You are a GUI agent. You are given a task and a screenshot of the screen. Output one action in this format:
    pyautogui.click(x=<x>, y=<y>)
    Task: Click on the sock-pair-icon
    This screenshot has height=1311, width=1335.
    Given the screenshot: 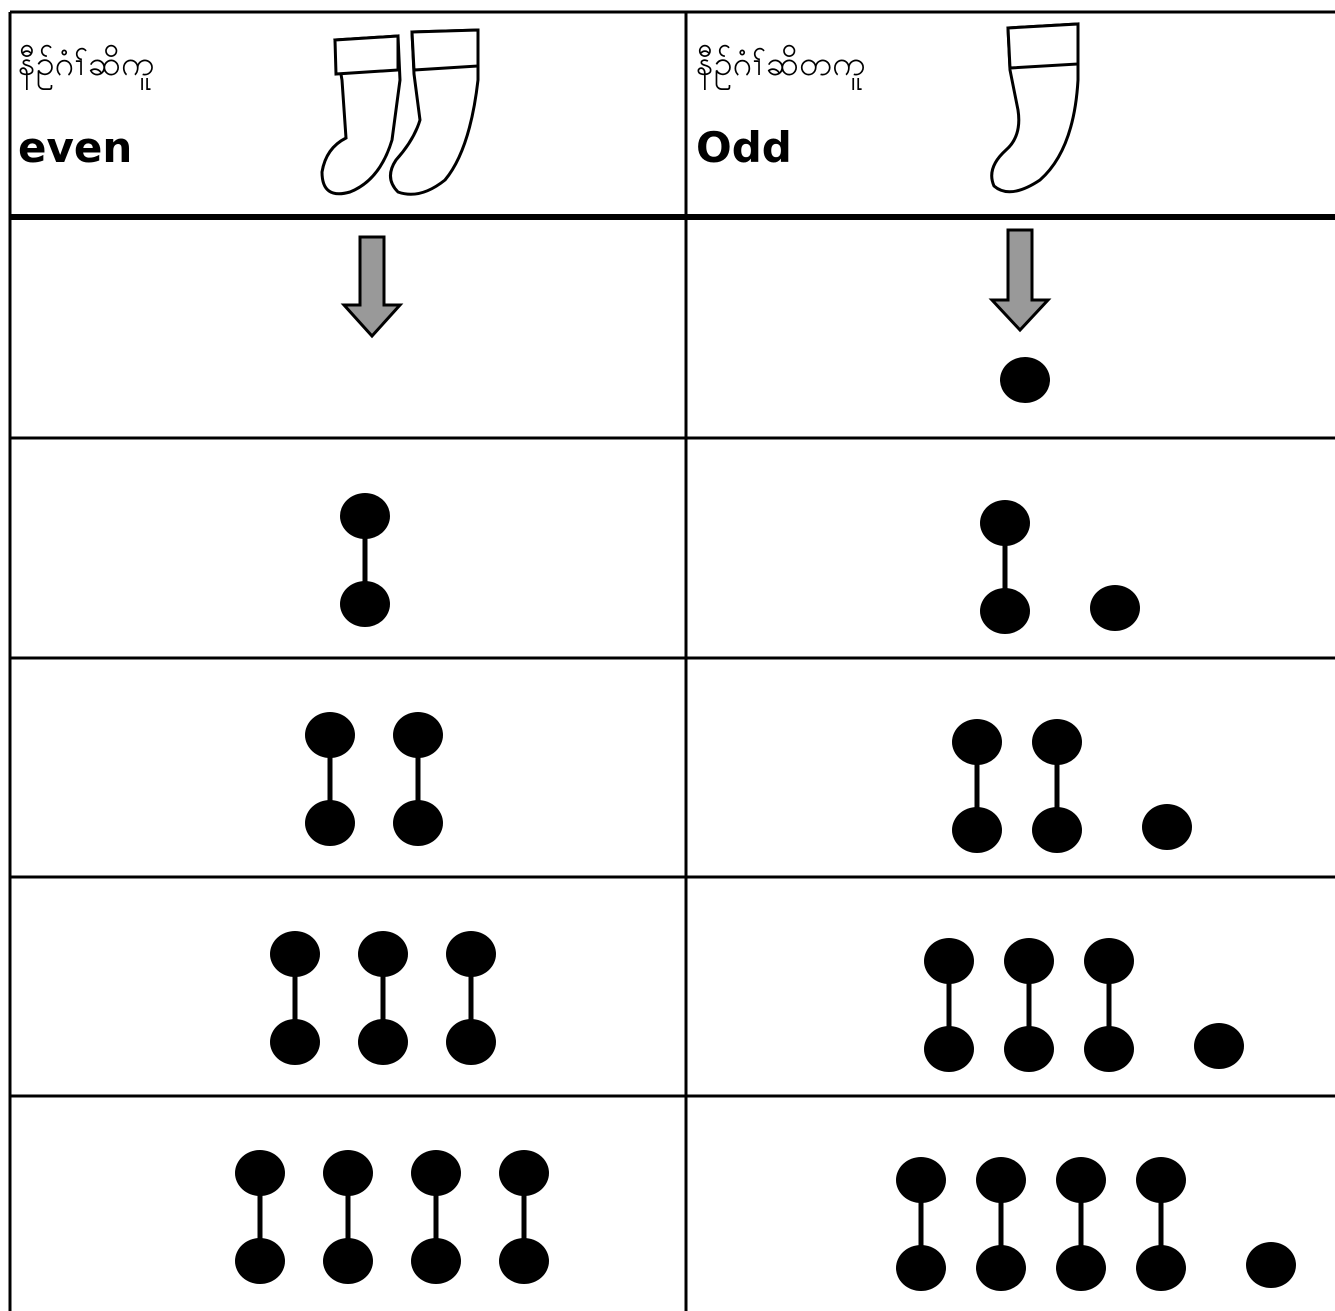 What is the action you would take?
    pyautogui.click(x=400, y=112)
    